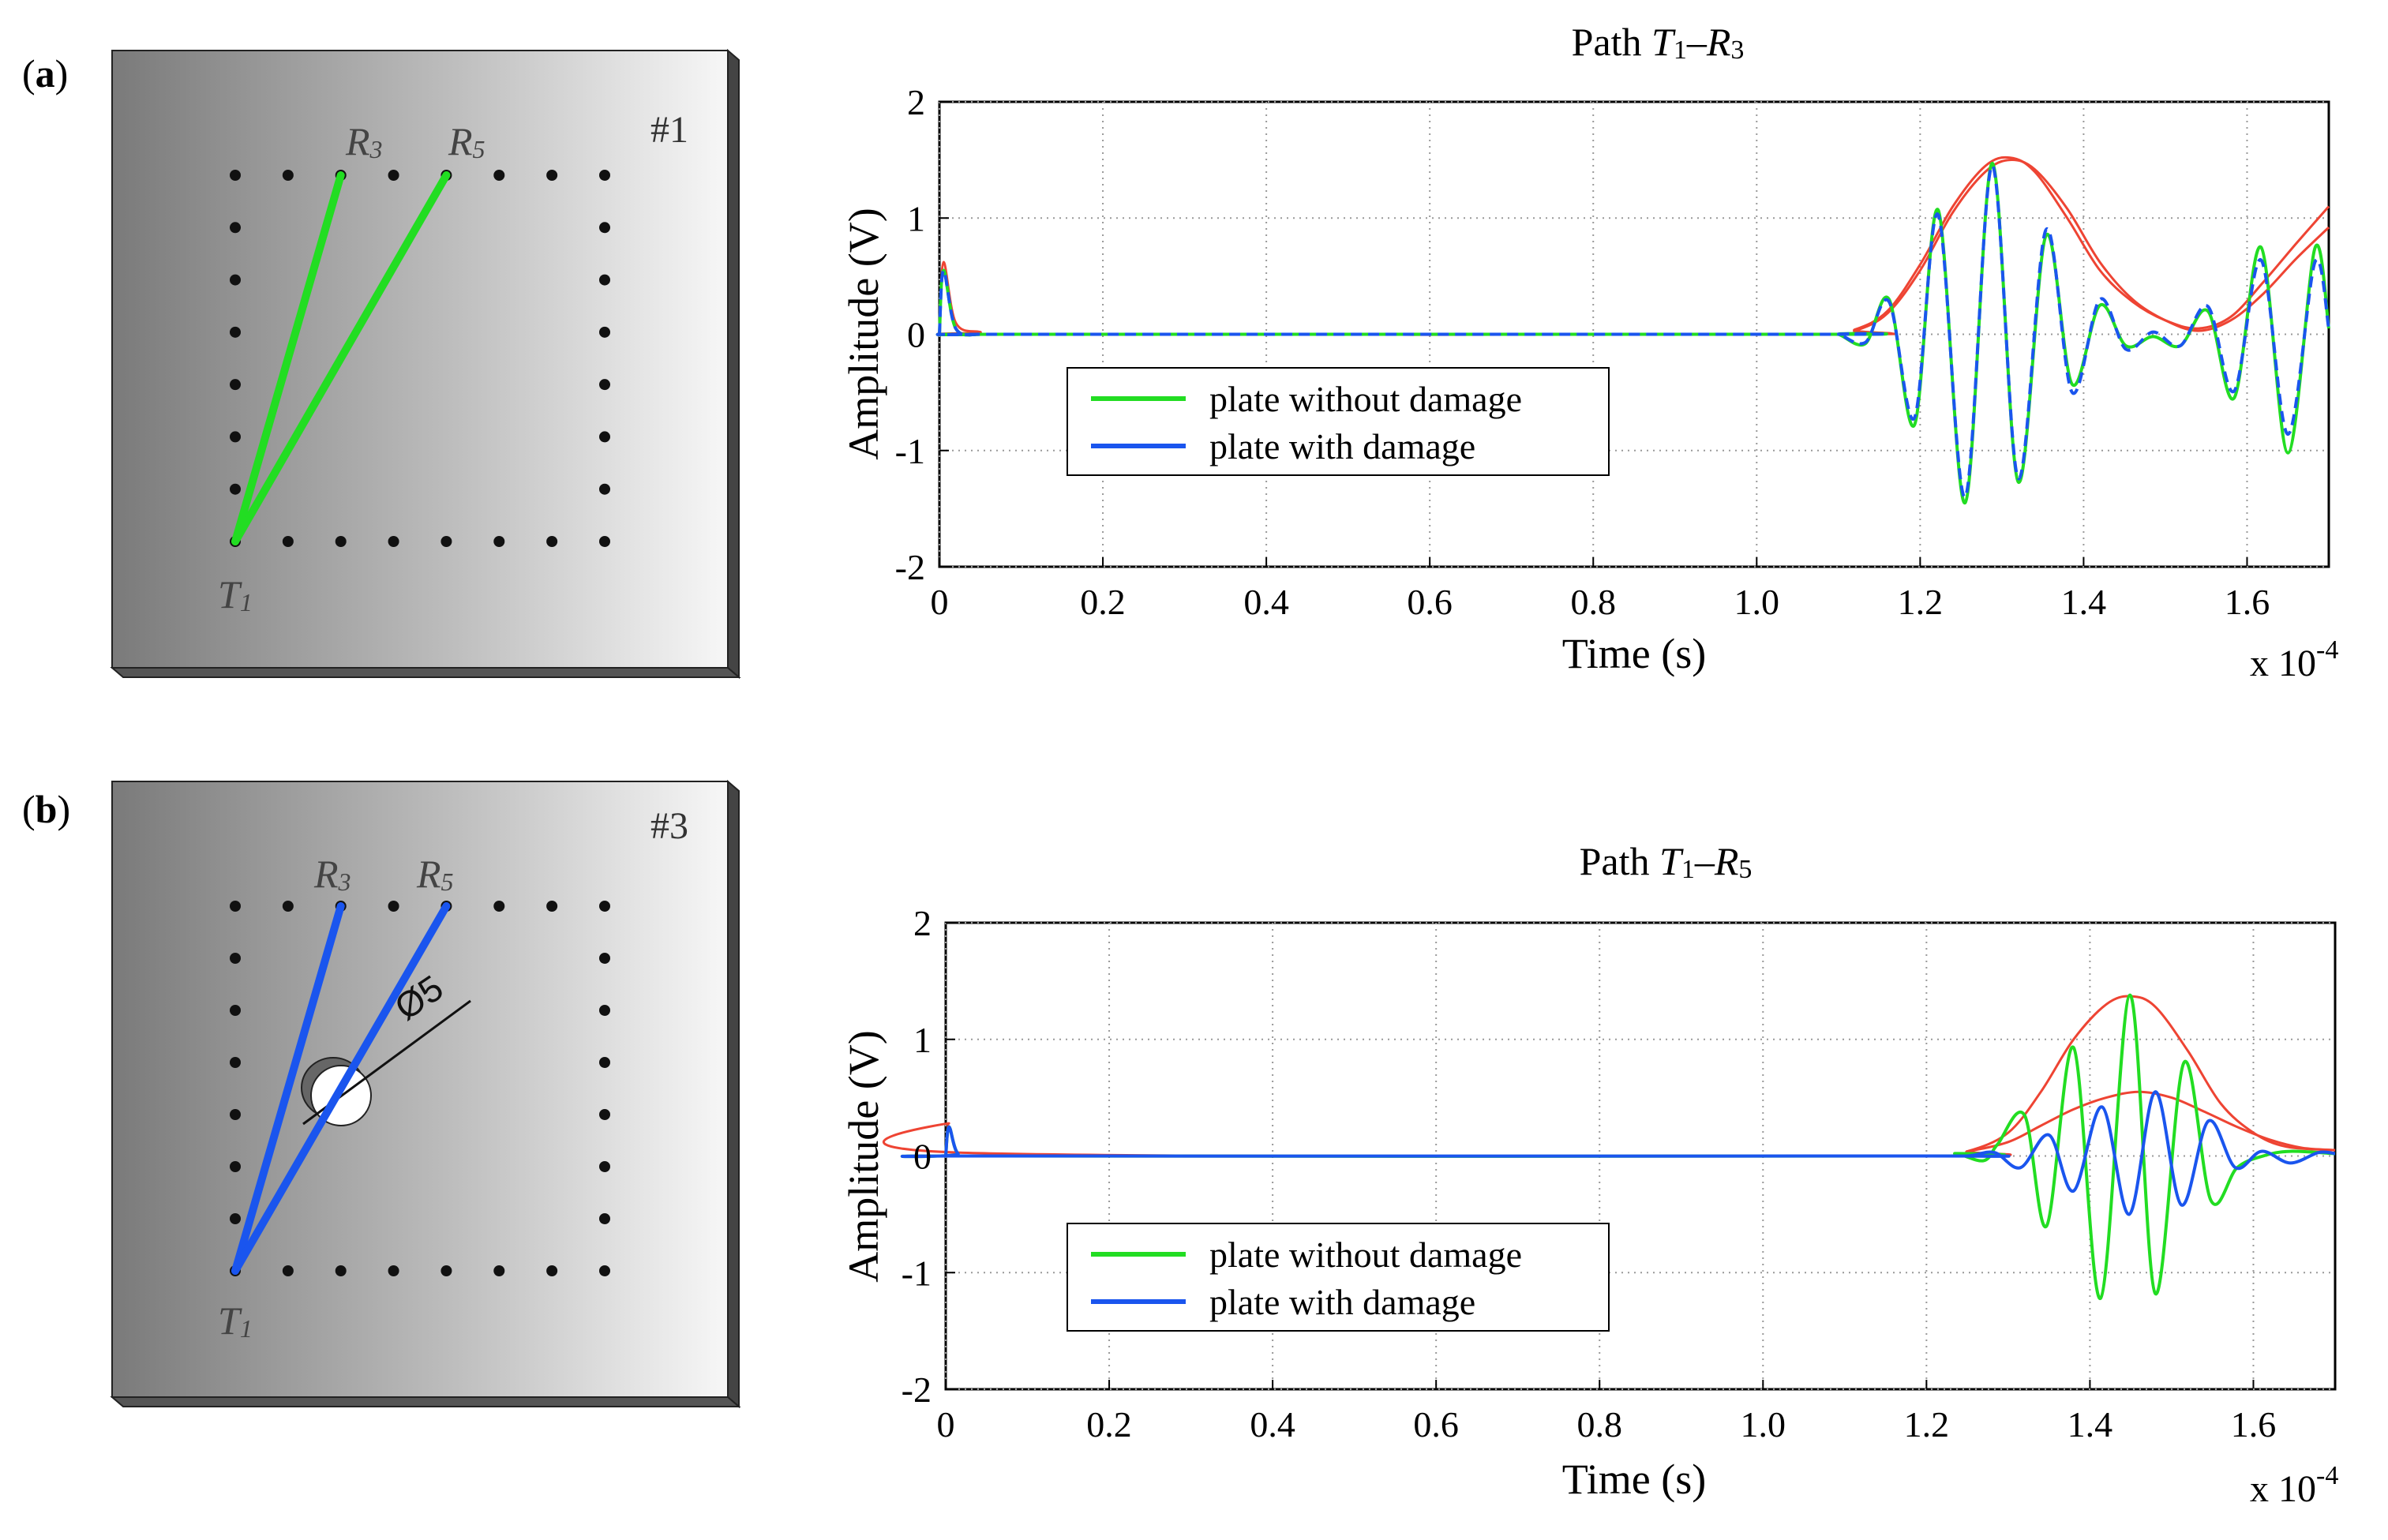 This screenshot has width=2388, height=1540. What do you see at coordinates (1634, 1480) in the screenshot?
I see `x-axis-label: Time (s)` at bounding box center [1634, 1480].